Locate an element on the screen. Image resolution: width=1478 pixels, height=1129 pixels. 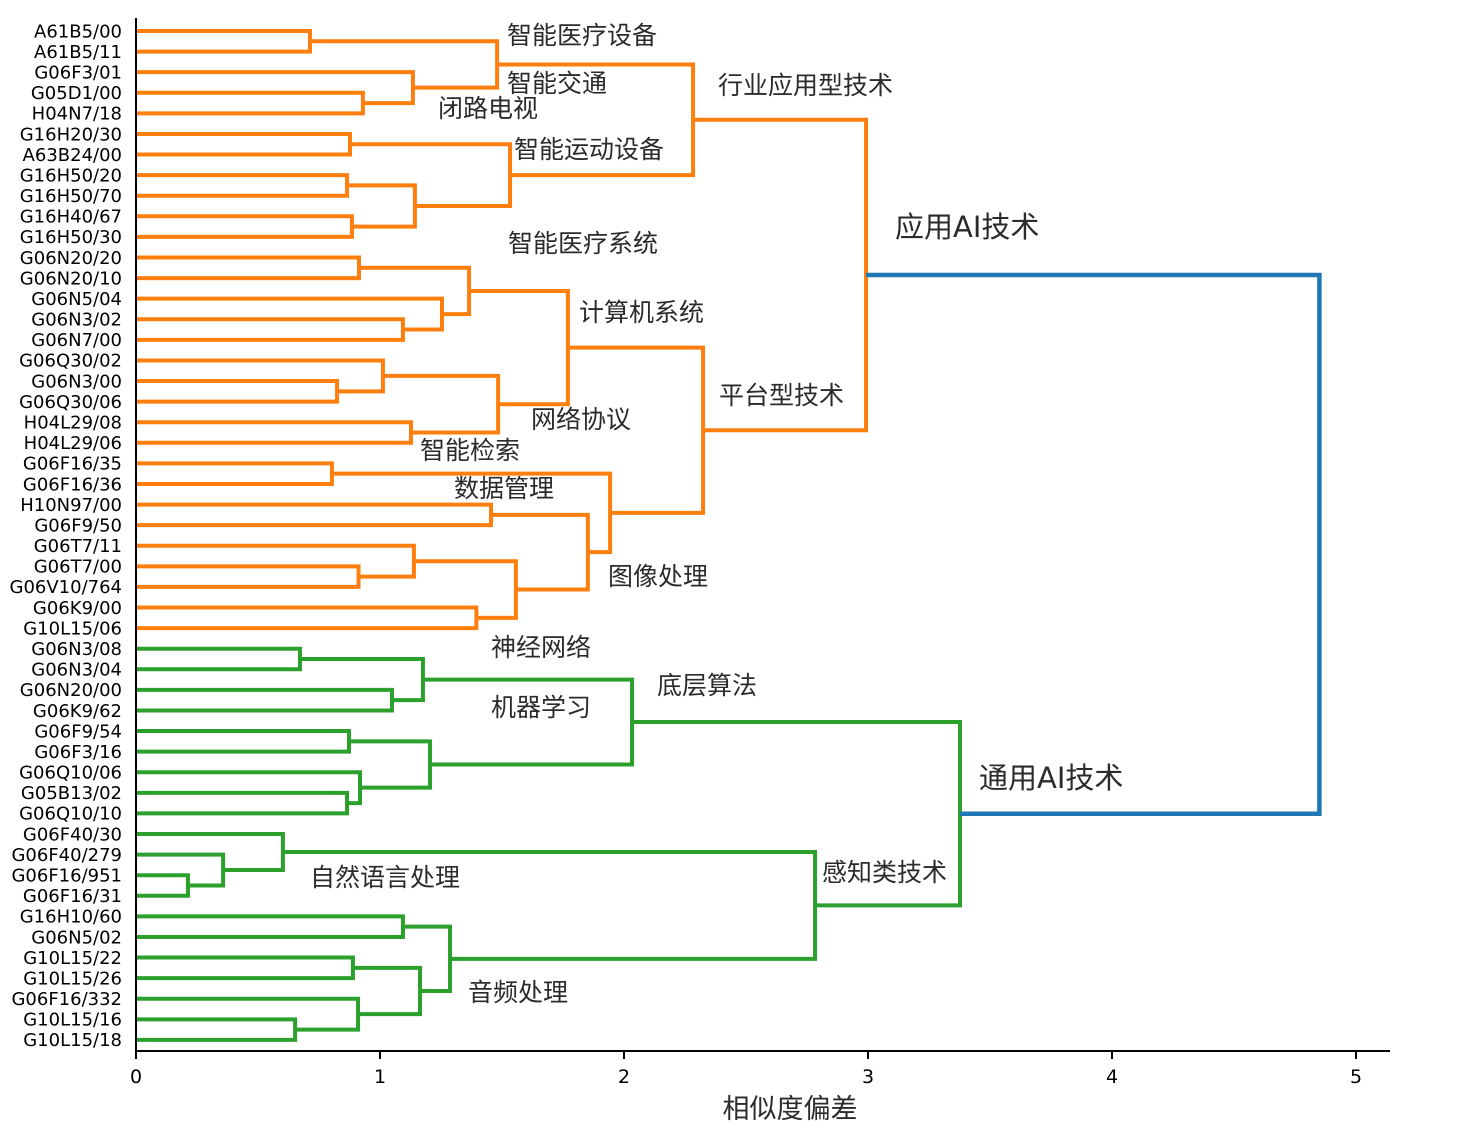
leaf-label: G06K9/00 is located at coordinates (77, 608).